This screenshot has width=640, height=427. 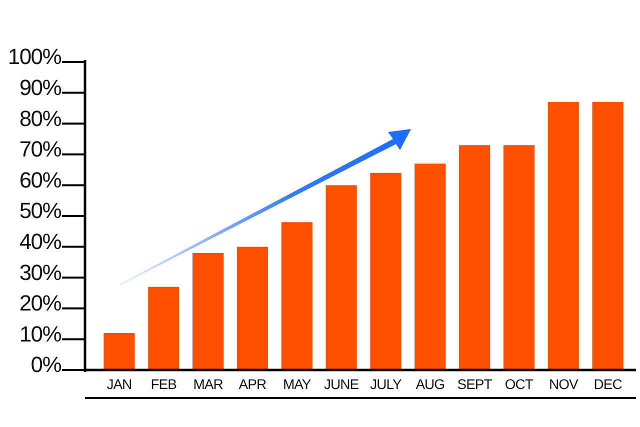 I want to click on x-tick-label: NOV, so click(x=563, y=384).